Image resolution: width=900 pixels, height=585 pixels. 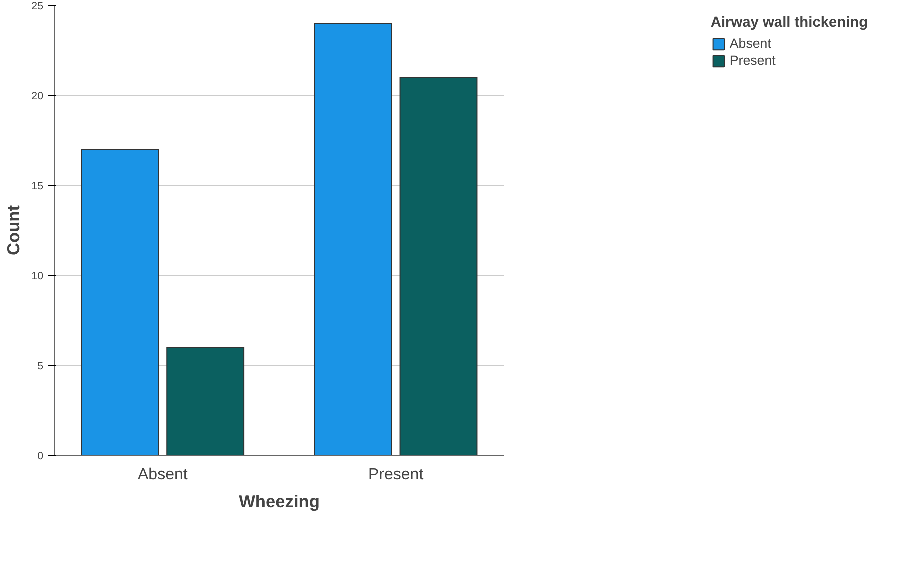 I want to click on y-tick-label: 25, so click(x=38, y=6).